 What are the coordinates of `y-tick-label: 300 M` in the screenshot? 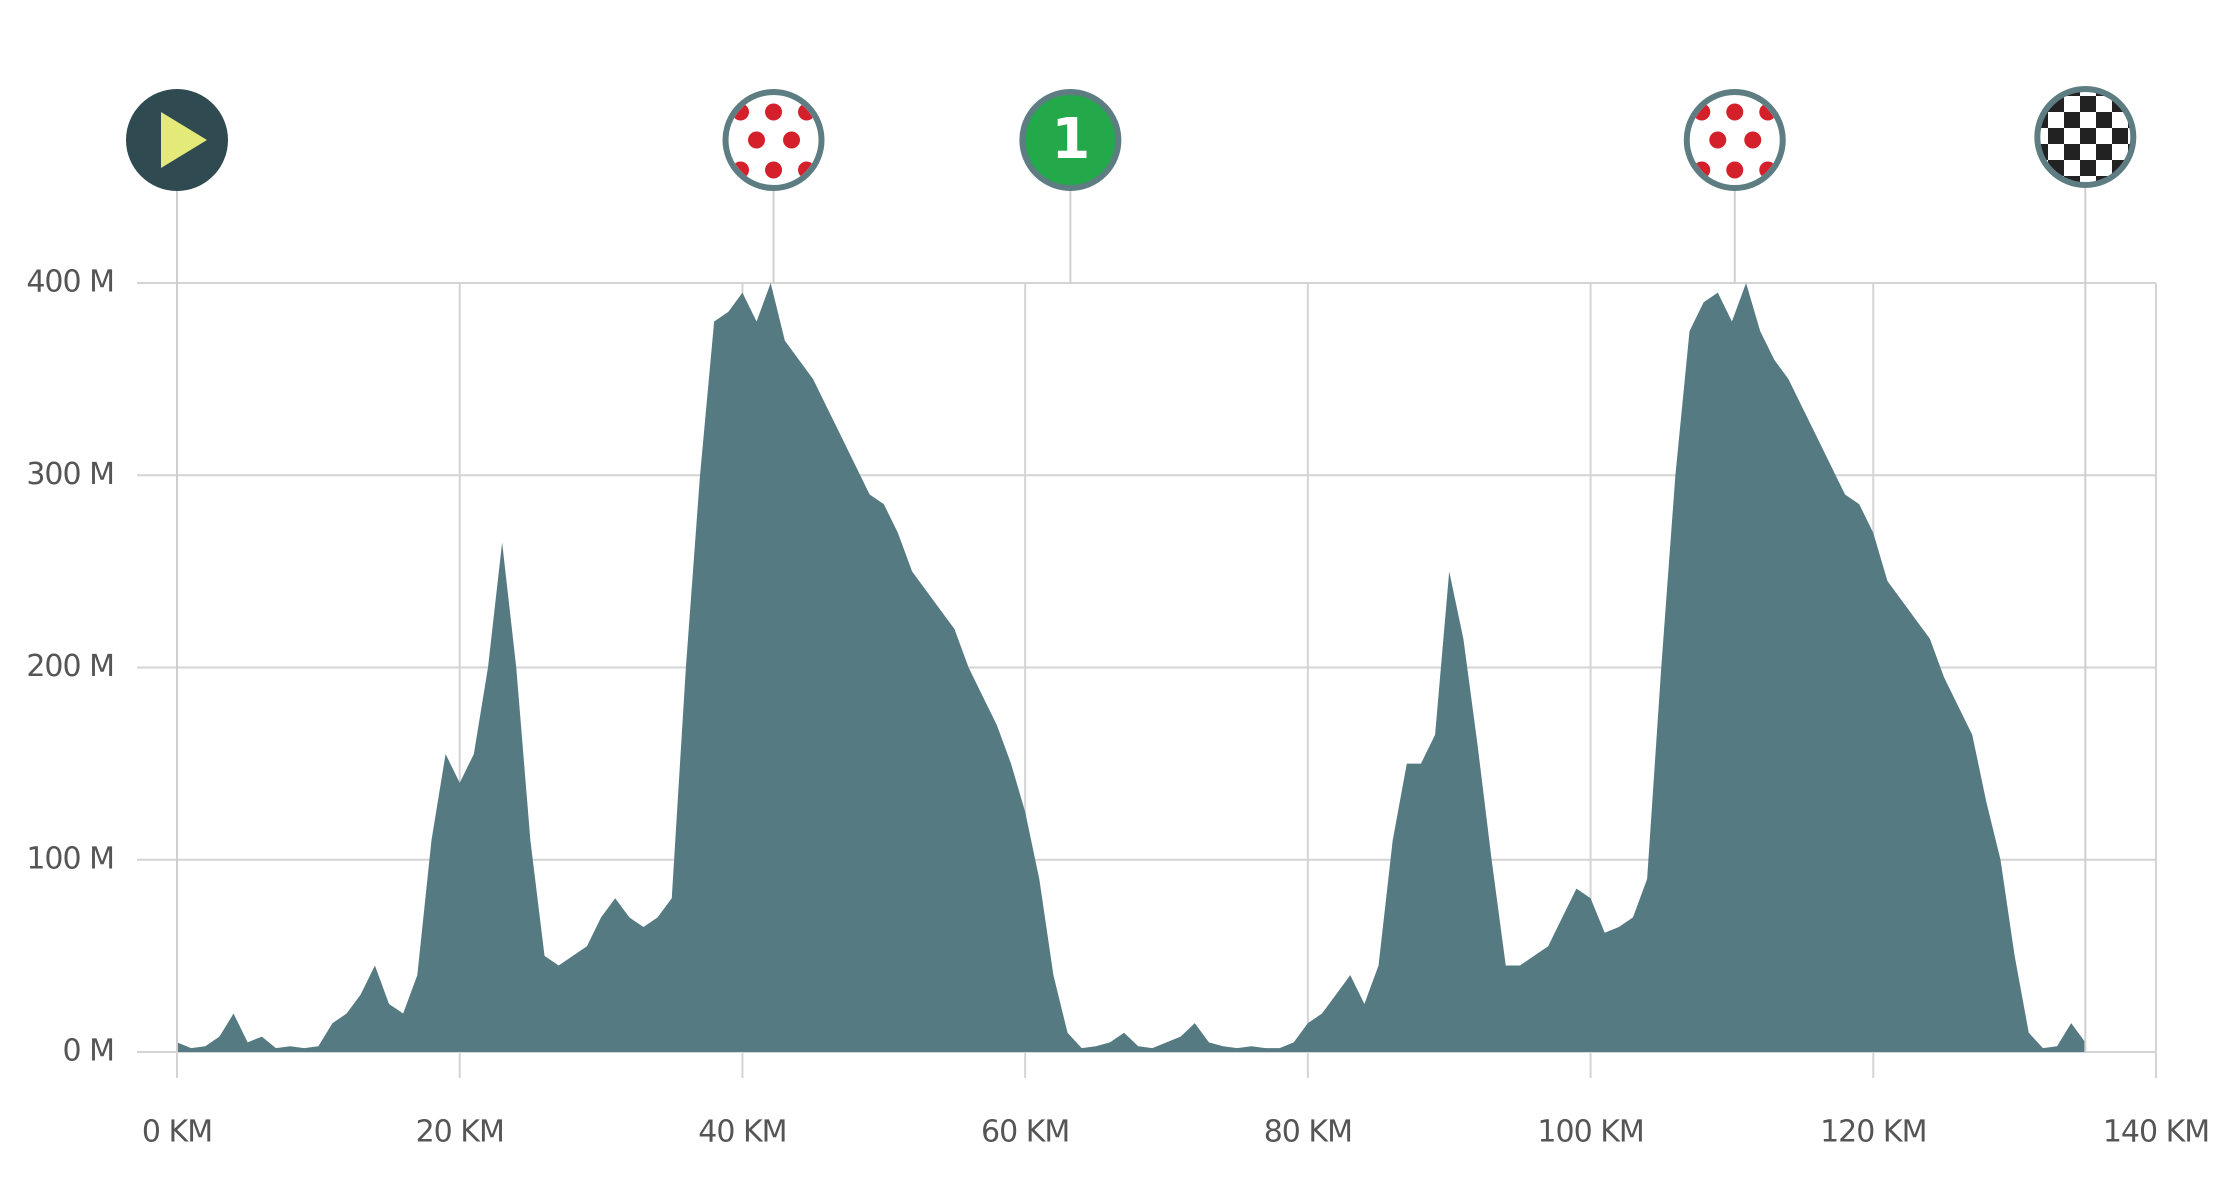 It's located at (70, 474).